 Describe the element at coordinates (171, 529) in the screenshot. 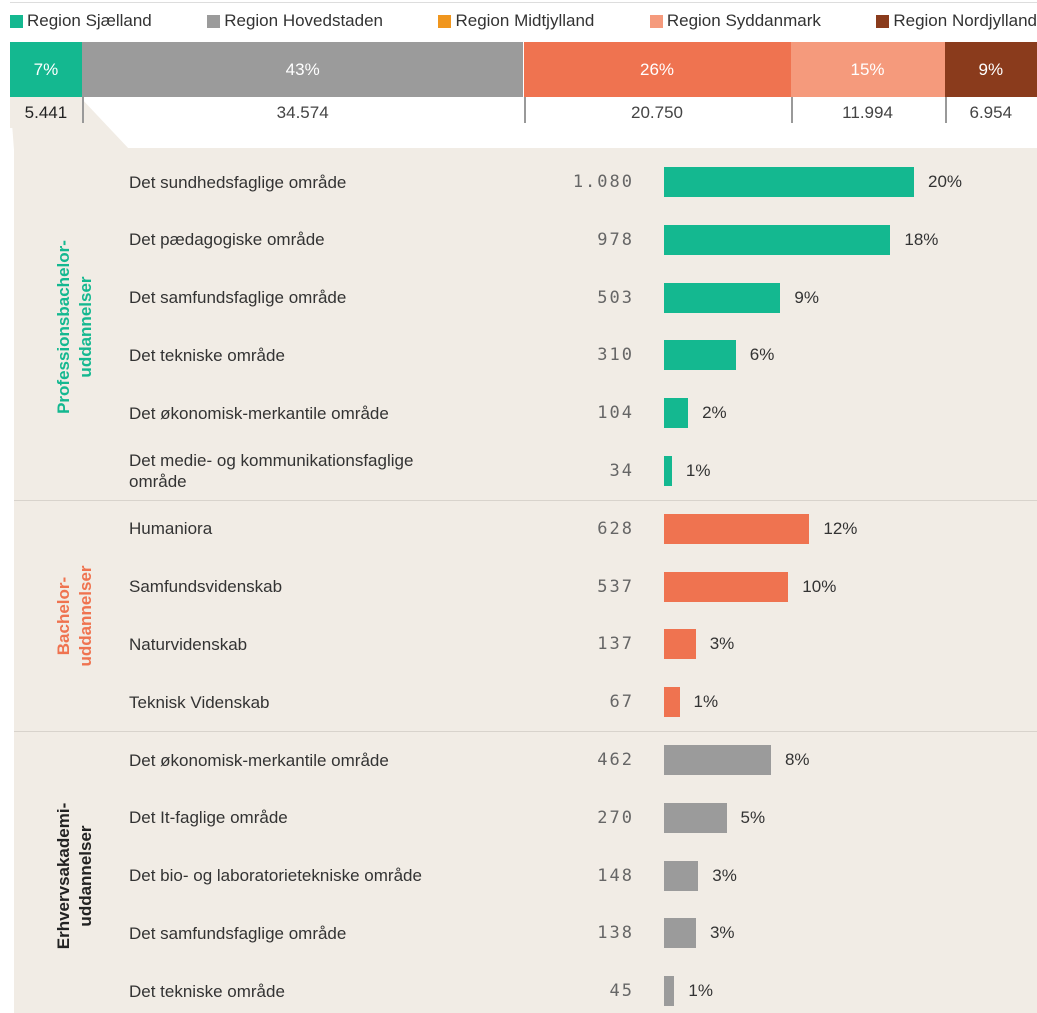

I see `category-label: Humaniora` at that location.